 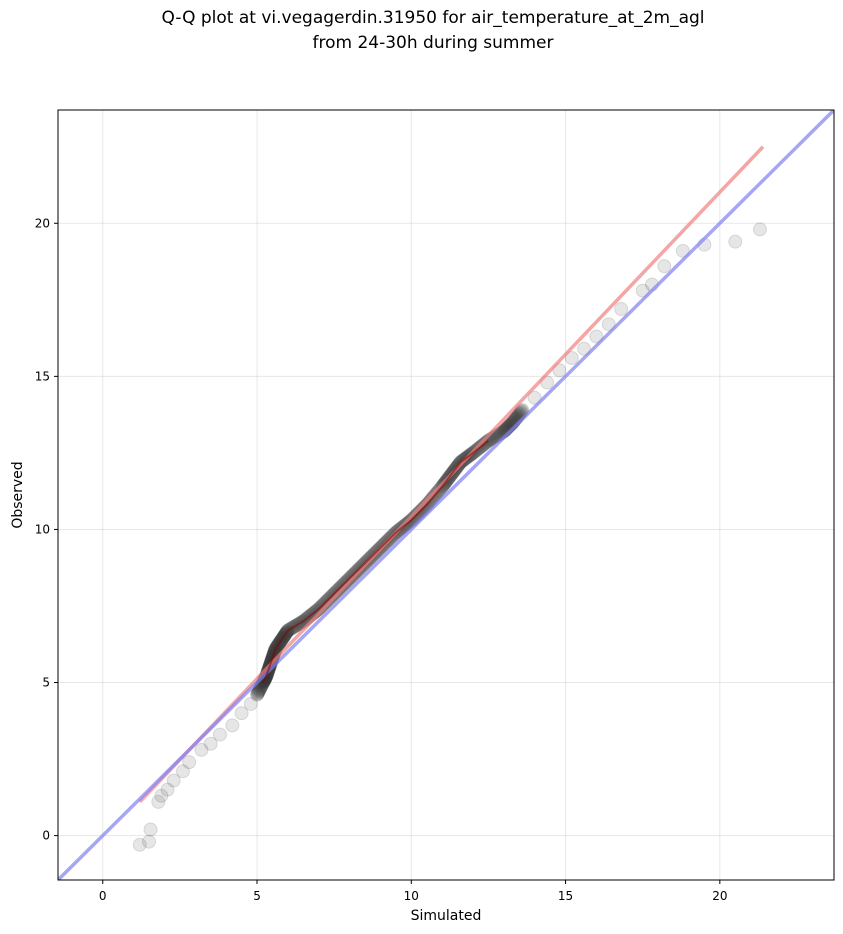 I want to click on x-axis-ticks: 0 5 10 15 20, so click(x=413, y=891).